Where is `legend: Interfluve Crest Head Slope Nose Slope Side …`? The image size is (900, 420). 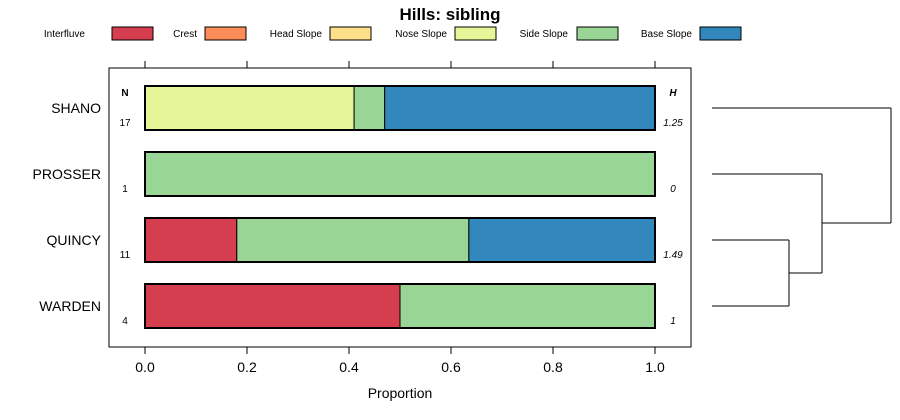 legend: Interfluve Crest Head Slope Nose Slope Side … is located at coordinates (393, 33).